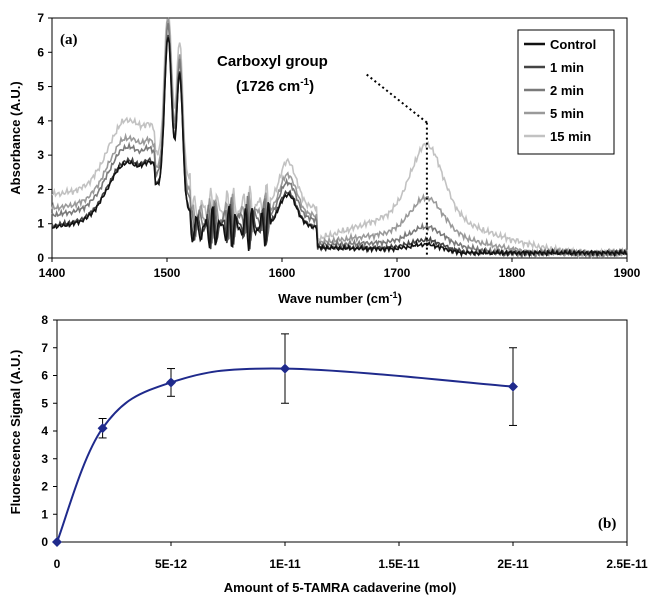 The image size is (656, 599). Describe the element at coordinates (44, 320) in the screenshot. I see `y-tick-label: 8` at that location.